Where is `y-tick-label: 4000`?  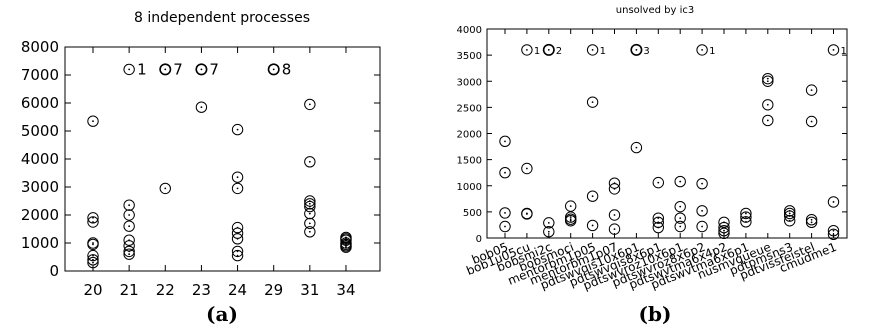
y-tick-label: 4000 is located at coordinates (40, 159).